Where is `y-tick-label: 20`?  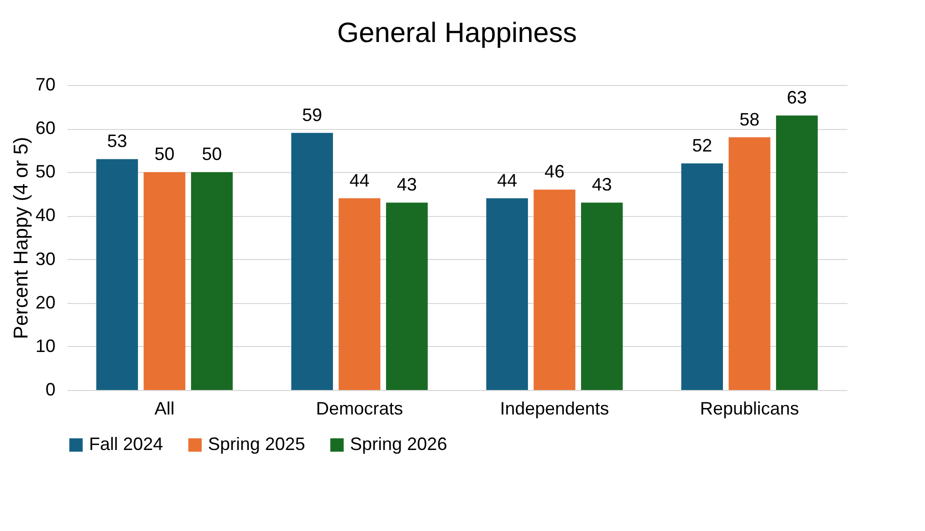
y-tick-label: 20 is located at coordinates (45, 302).